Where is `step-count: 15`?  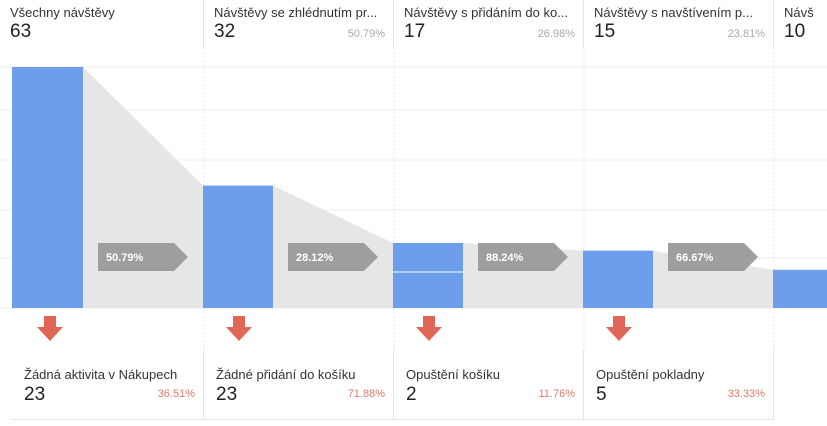
step-count: 15 is located at coordinates (605, 31).